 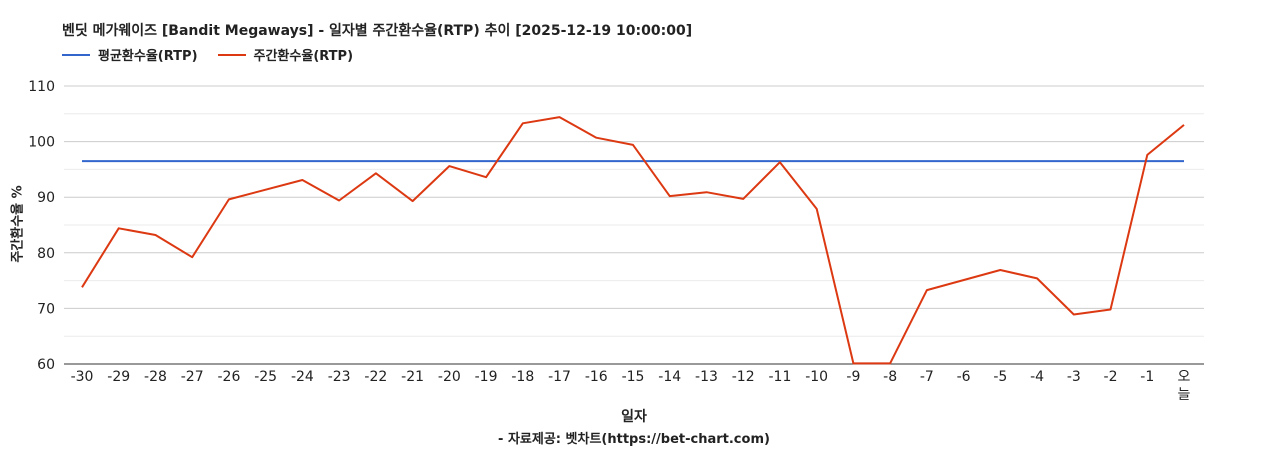 I want to click on x-tick-label: -25, so click(x=265, y=377).